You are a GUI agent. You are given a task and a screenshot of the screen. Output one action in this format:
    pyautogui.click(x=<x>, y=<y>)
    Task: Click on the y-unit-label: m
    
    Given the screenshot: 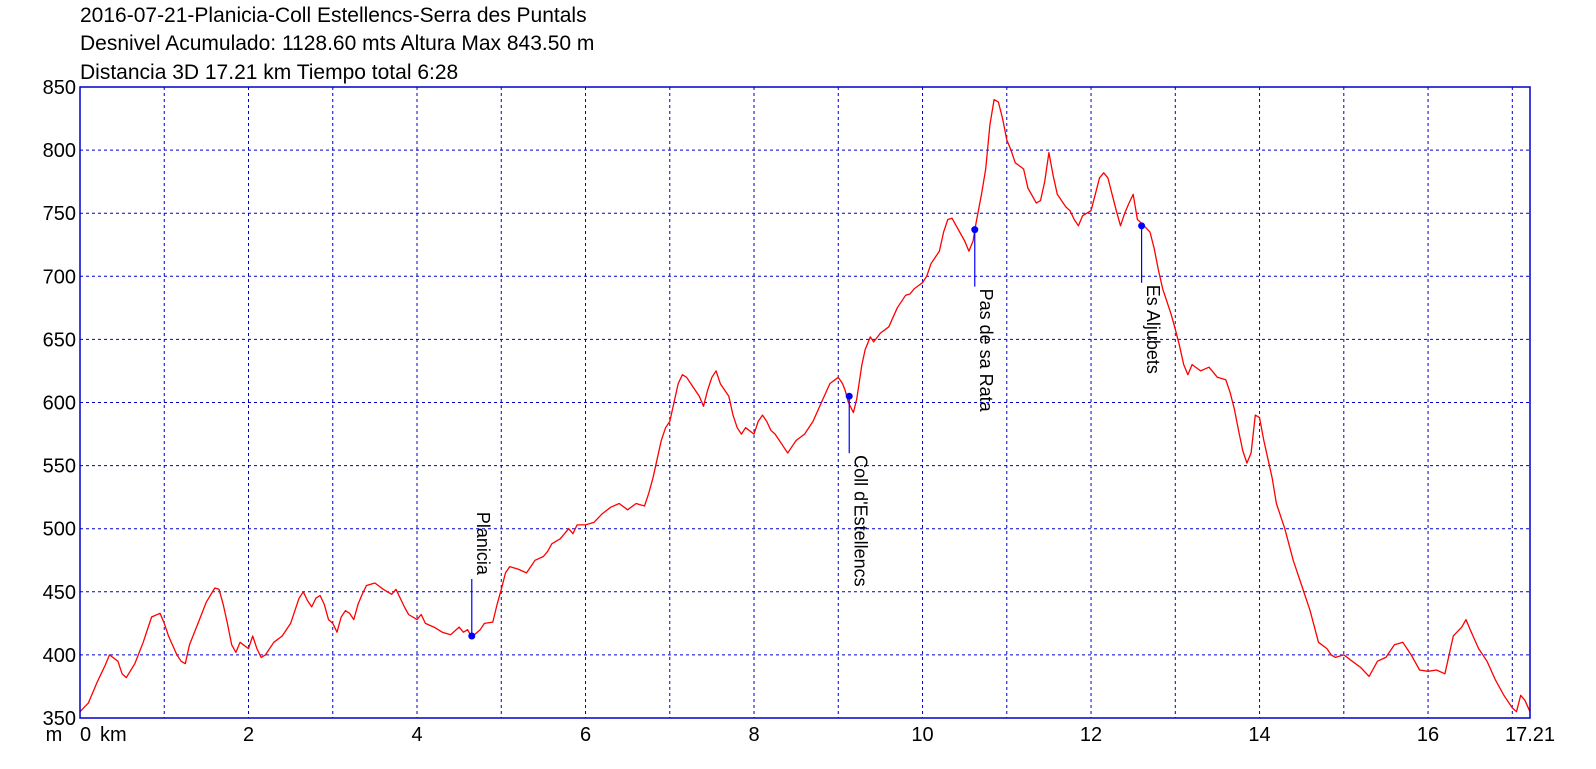 What is the action you would take?
    pyautogui.click(x=54, y=735)
    